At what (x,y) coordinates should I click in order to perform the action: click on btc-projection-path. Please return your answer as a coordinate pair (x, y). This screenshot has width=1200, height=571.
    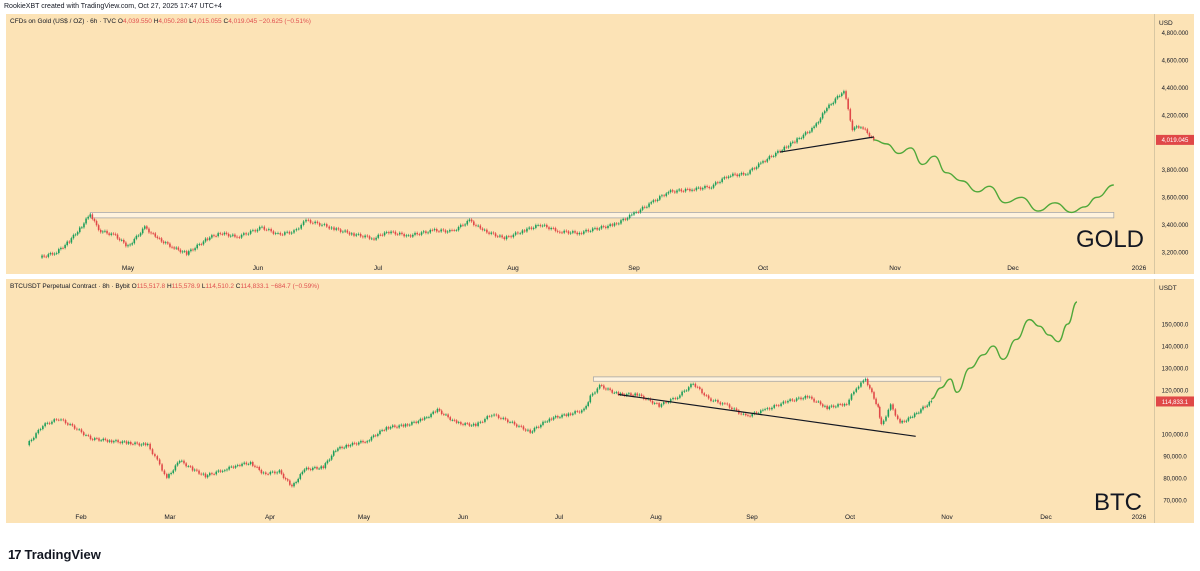
    Looking at the image, I should click on (1004, 350).